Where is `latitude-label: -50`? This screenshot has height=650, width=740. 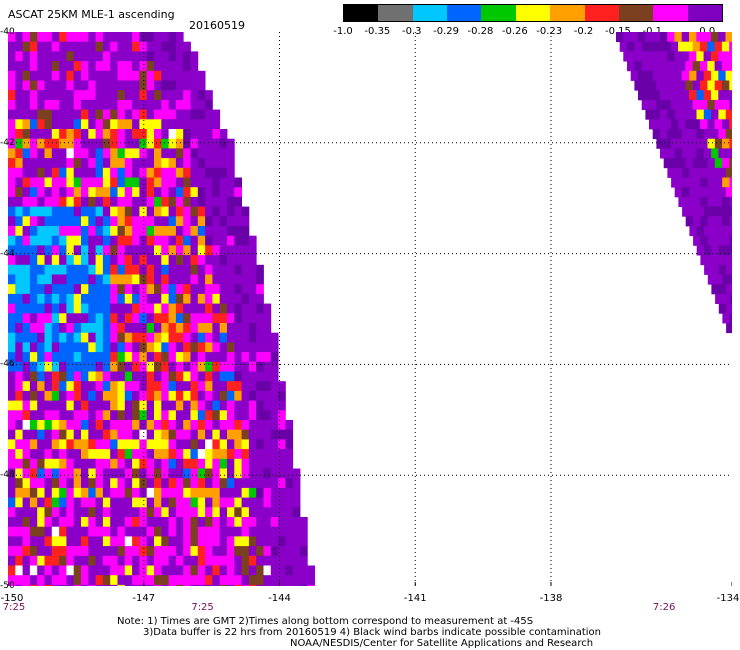 latitude-label: -50 is located at coordinates (7, 586).